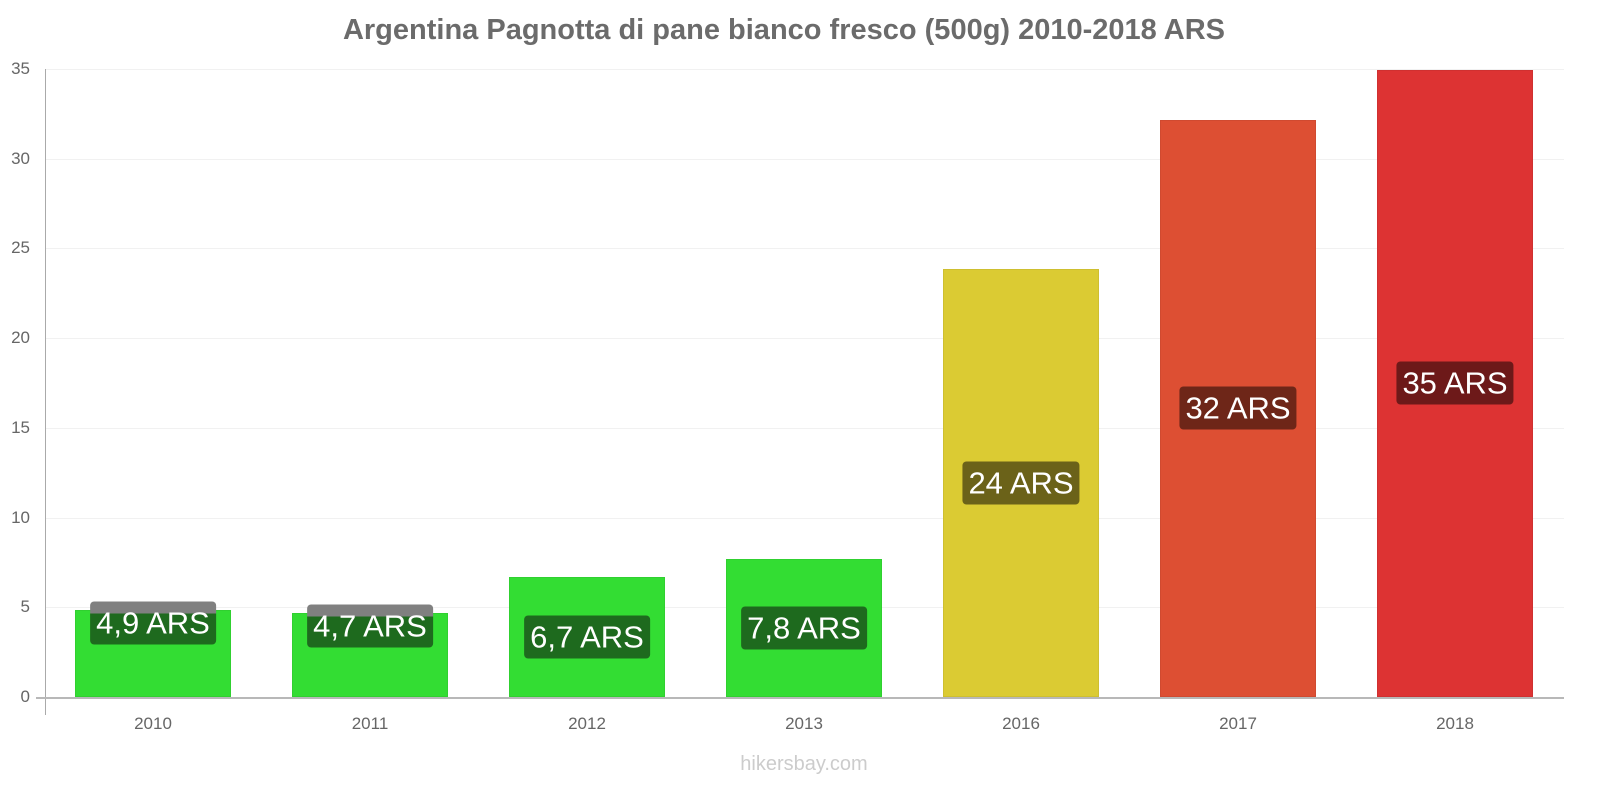 The width and height of the screenshot is (1600, 800). I want to click on data-label: 6,7 ARS, so click(587, 637).